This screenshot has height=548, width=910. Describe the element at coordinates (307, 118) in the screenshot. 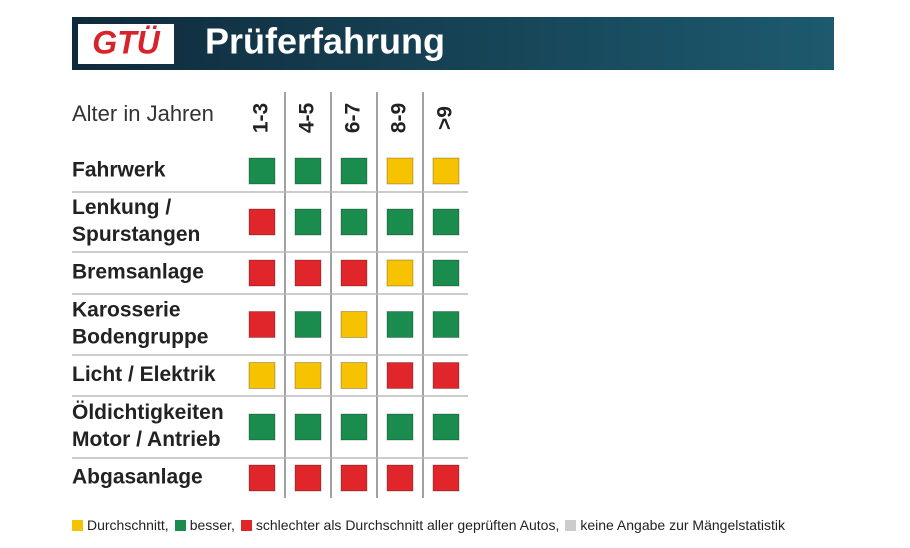

I see `column-label: 4-5` at that location.